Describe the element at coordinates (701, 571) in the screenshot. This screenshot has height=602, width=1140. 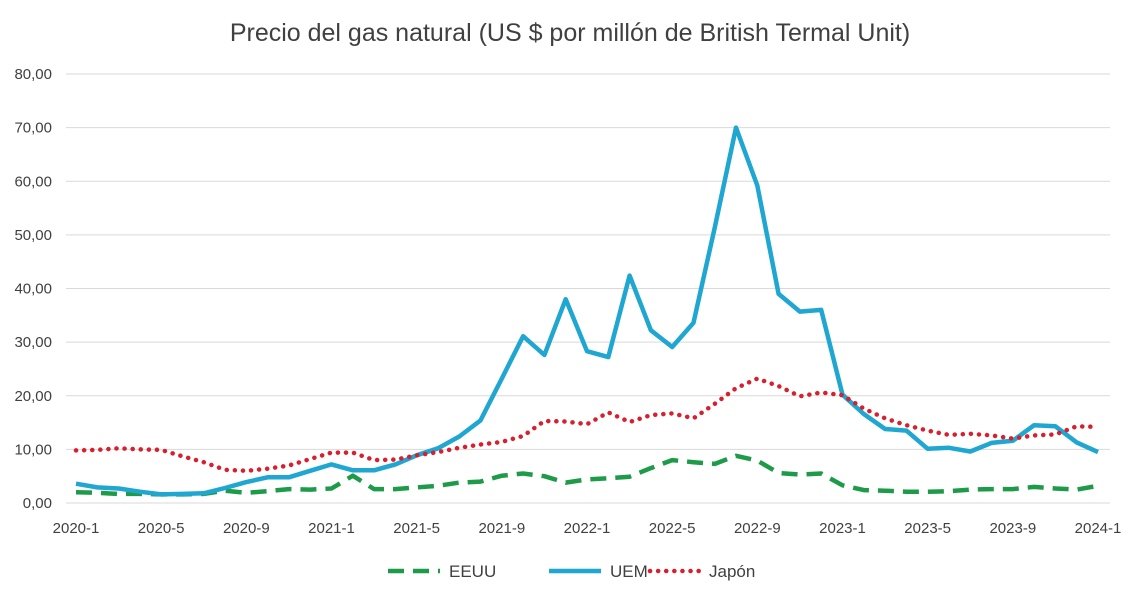
I see `legend-item-japón: Japón` at that location.